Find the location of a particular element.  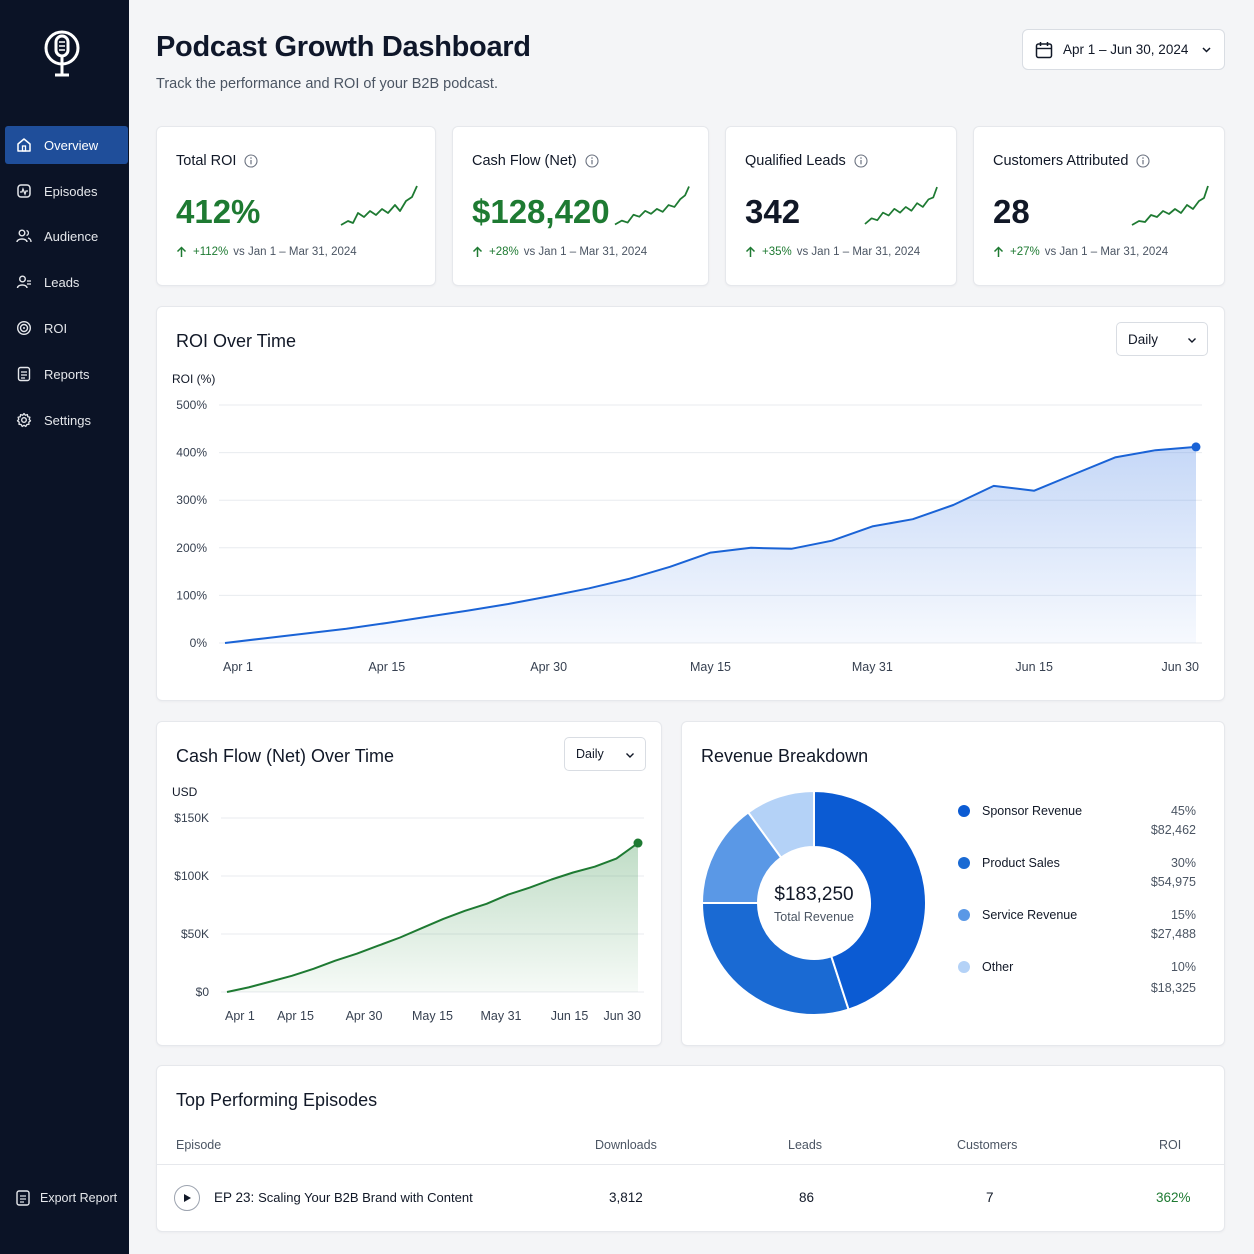

kpi-title-text: Total ROI is located at coordinates (206, 161).